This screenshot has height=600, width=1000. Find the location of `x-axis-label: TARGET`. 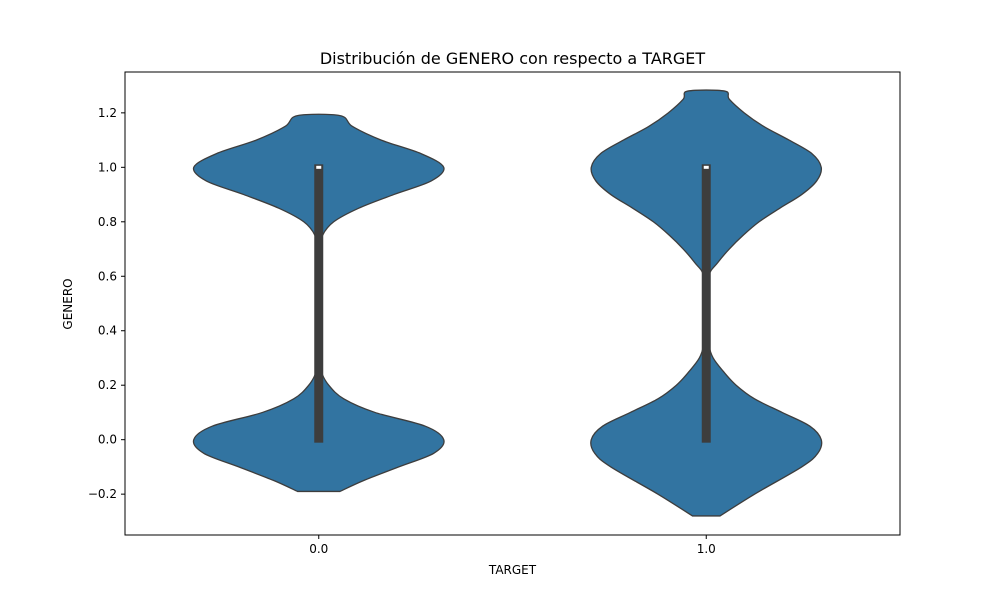

x-axis-label: TARGET is located at coordinates (512, 570).